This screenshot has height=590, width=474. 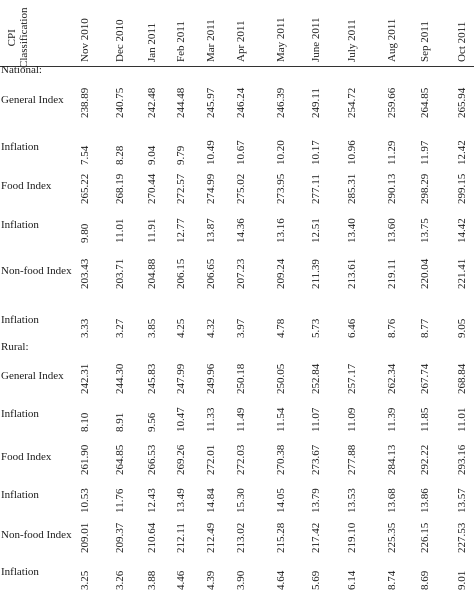 What do you see at coordinates (352, 378) in the screenshot?
I see `table-cell: 257.17` at bounding box center [352, 378].